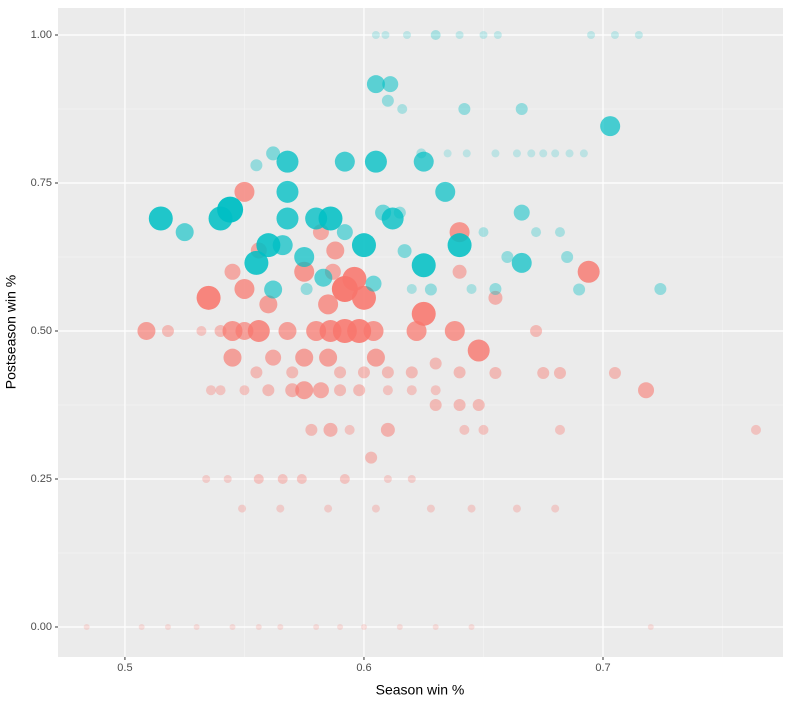 Image resolution: width=790 pixels, height=706 pixels. What do you see at coordinates (41, 331) in the screenshot?
I see `y-tick-label: 0.50` at bounding box center [41, 331].